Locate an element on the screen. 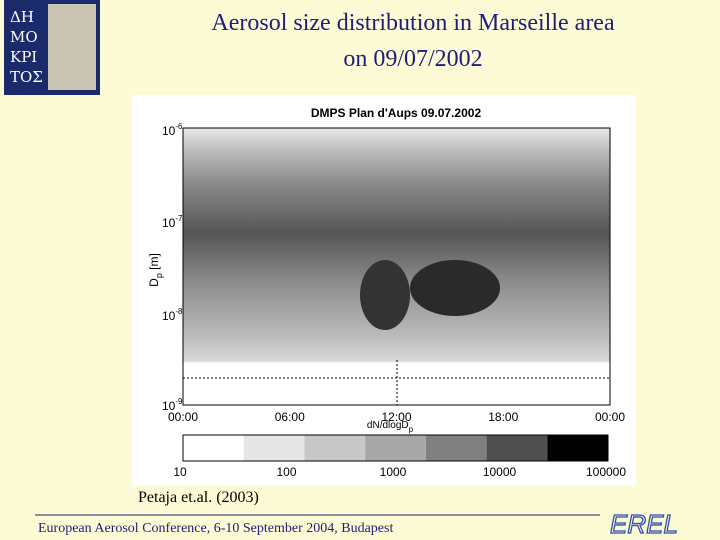 Image resolution: width=720 pixels, height=540 pixels. y-tick-label: 10⁻⁸ is located at coordinates (172, 315).